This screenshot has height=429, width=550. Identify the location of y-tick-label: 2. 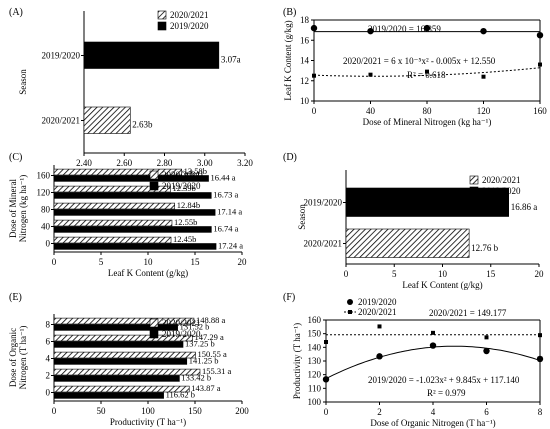
(48, 376).